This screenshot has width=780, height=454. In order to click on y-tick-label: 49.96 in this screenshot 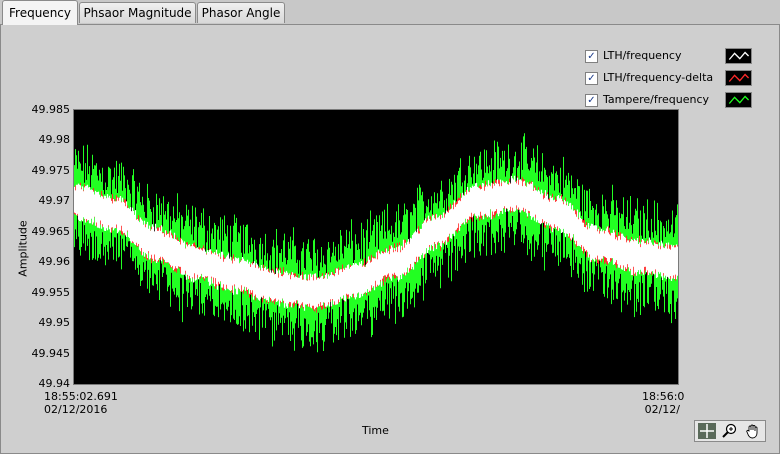, I will do `click(54, 262)`.